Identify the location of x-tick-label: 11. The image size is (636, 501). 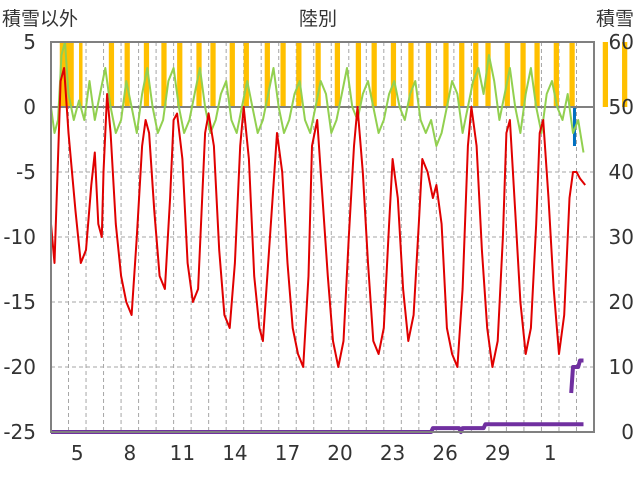
(182, 453).